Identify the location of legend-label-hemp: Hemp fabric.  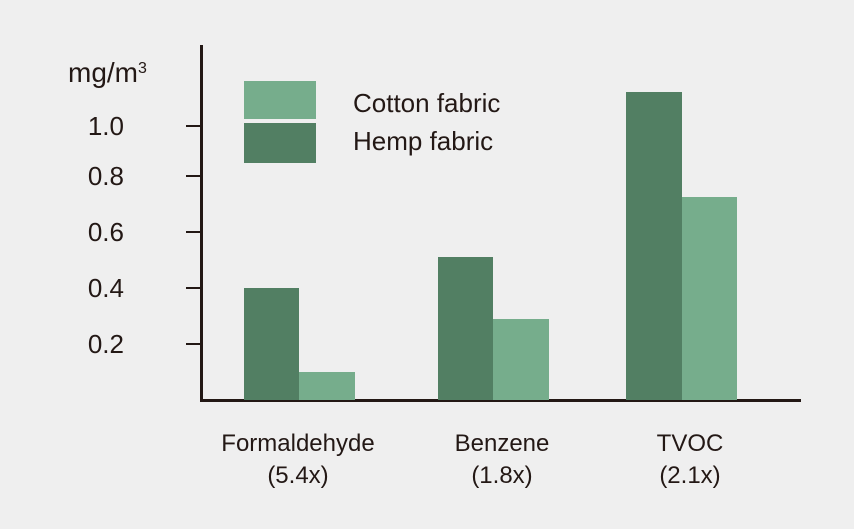
(423, 141).